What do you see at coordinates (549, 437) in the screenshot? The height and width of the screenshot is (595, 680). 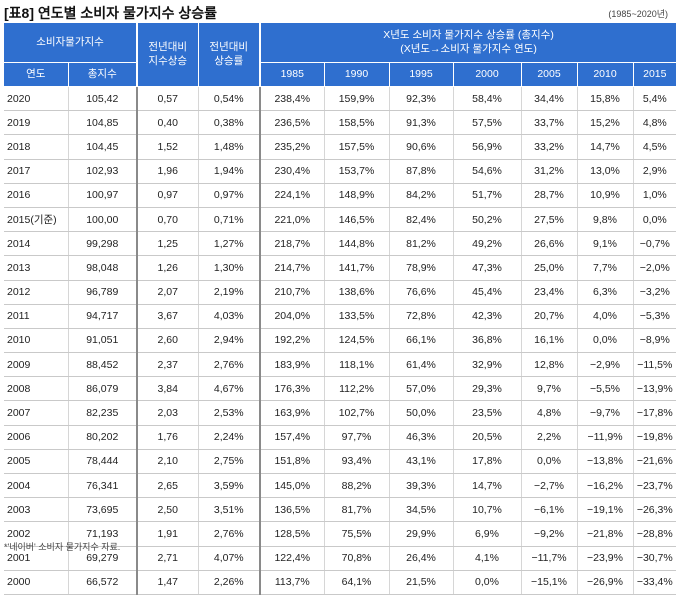 I see `value-cell: 2,2%` at bounding box center [549, 437].